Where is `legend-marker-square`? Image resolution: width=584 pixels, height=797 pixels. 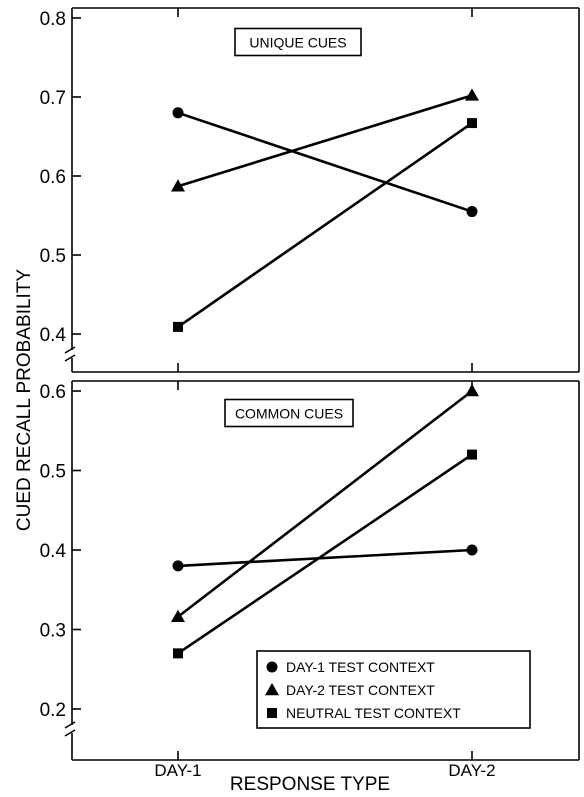 legend-marker-square is located at coordinates (272, 713).